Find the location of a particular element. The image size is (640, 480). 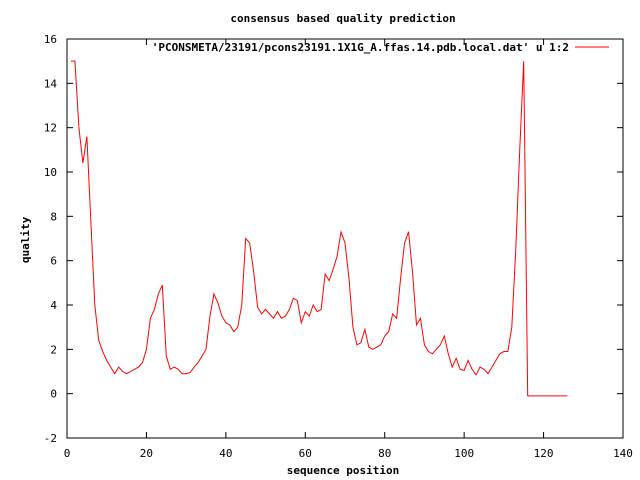

x-tick-label: 140 is located at coordinates (623, 453).